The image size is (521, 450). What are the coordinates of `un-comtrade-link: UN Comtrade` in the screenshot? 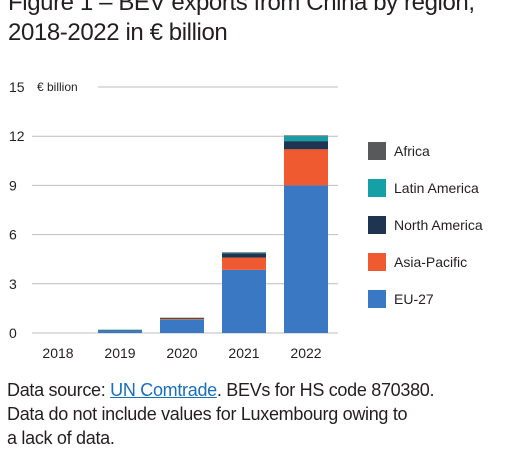 It's located at (163, 390).